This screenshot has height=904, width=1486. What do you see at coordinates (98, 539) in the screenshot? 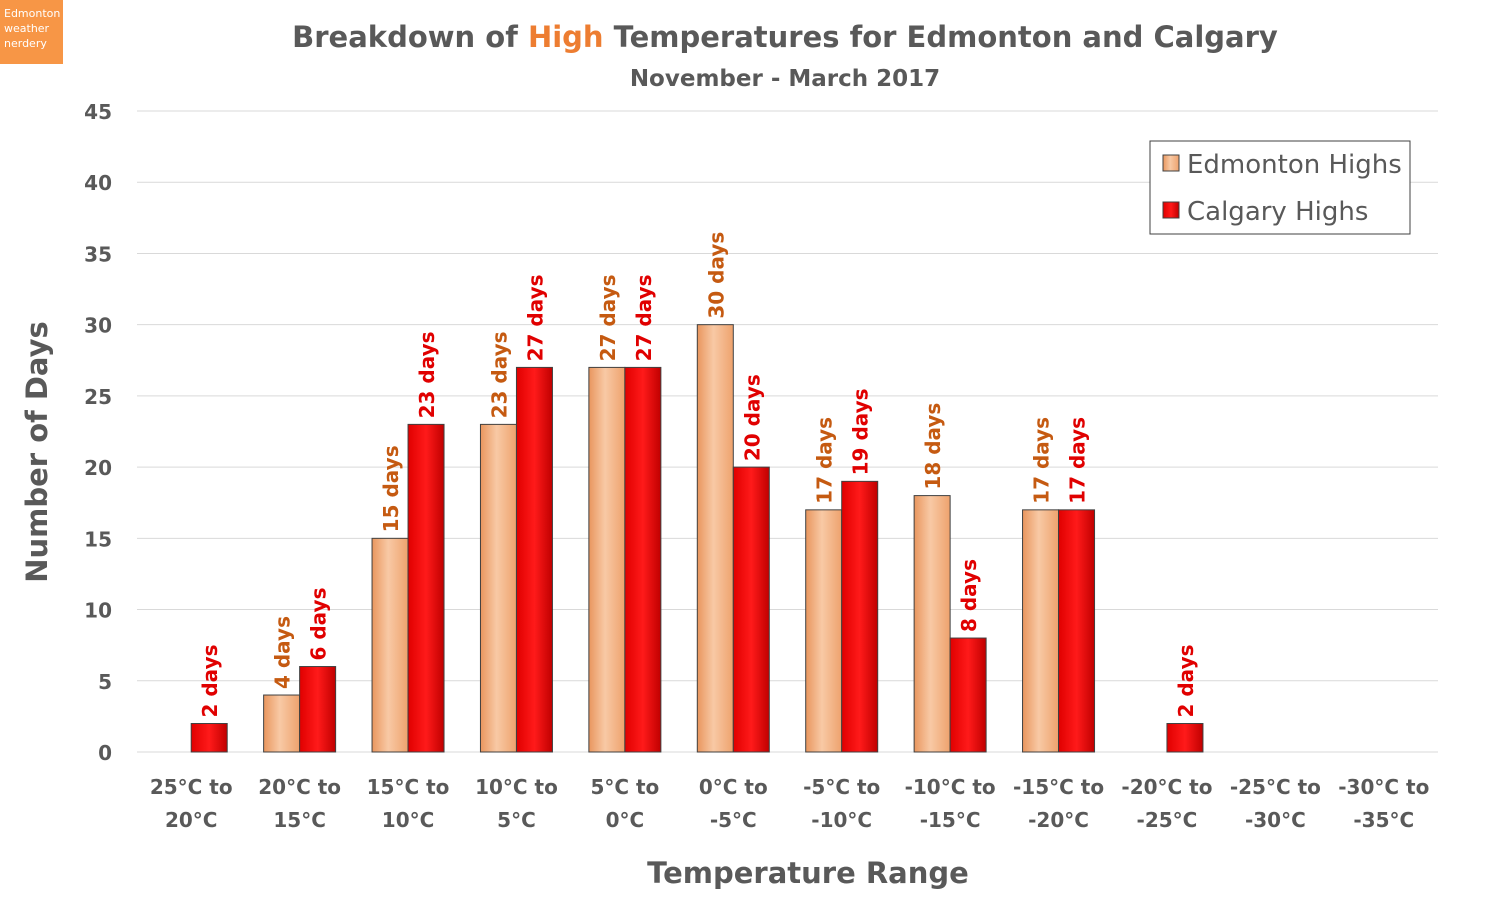
I see `y-tick-label: 15` at bounding box center [98, 539].